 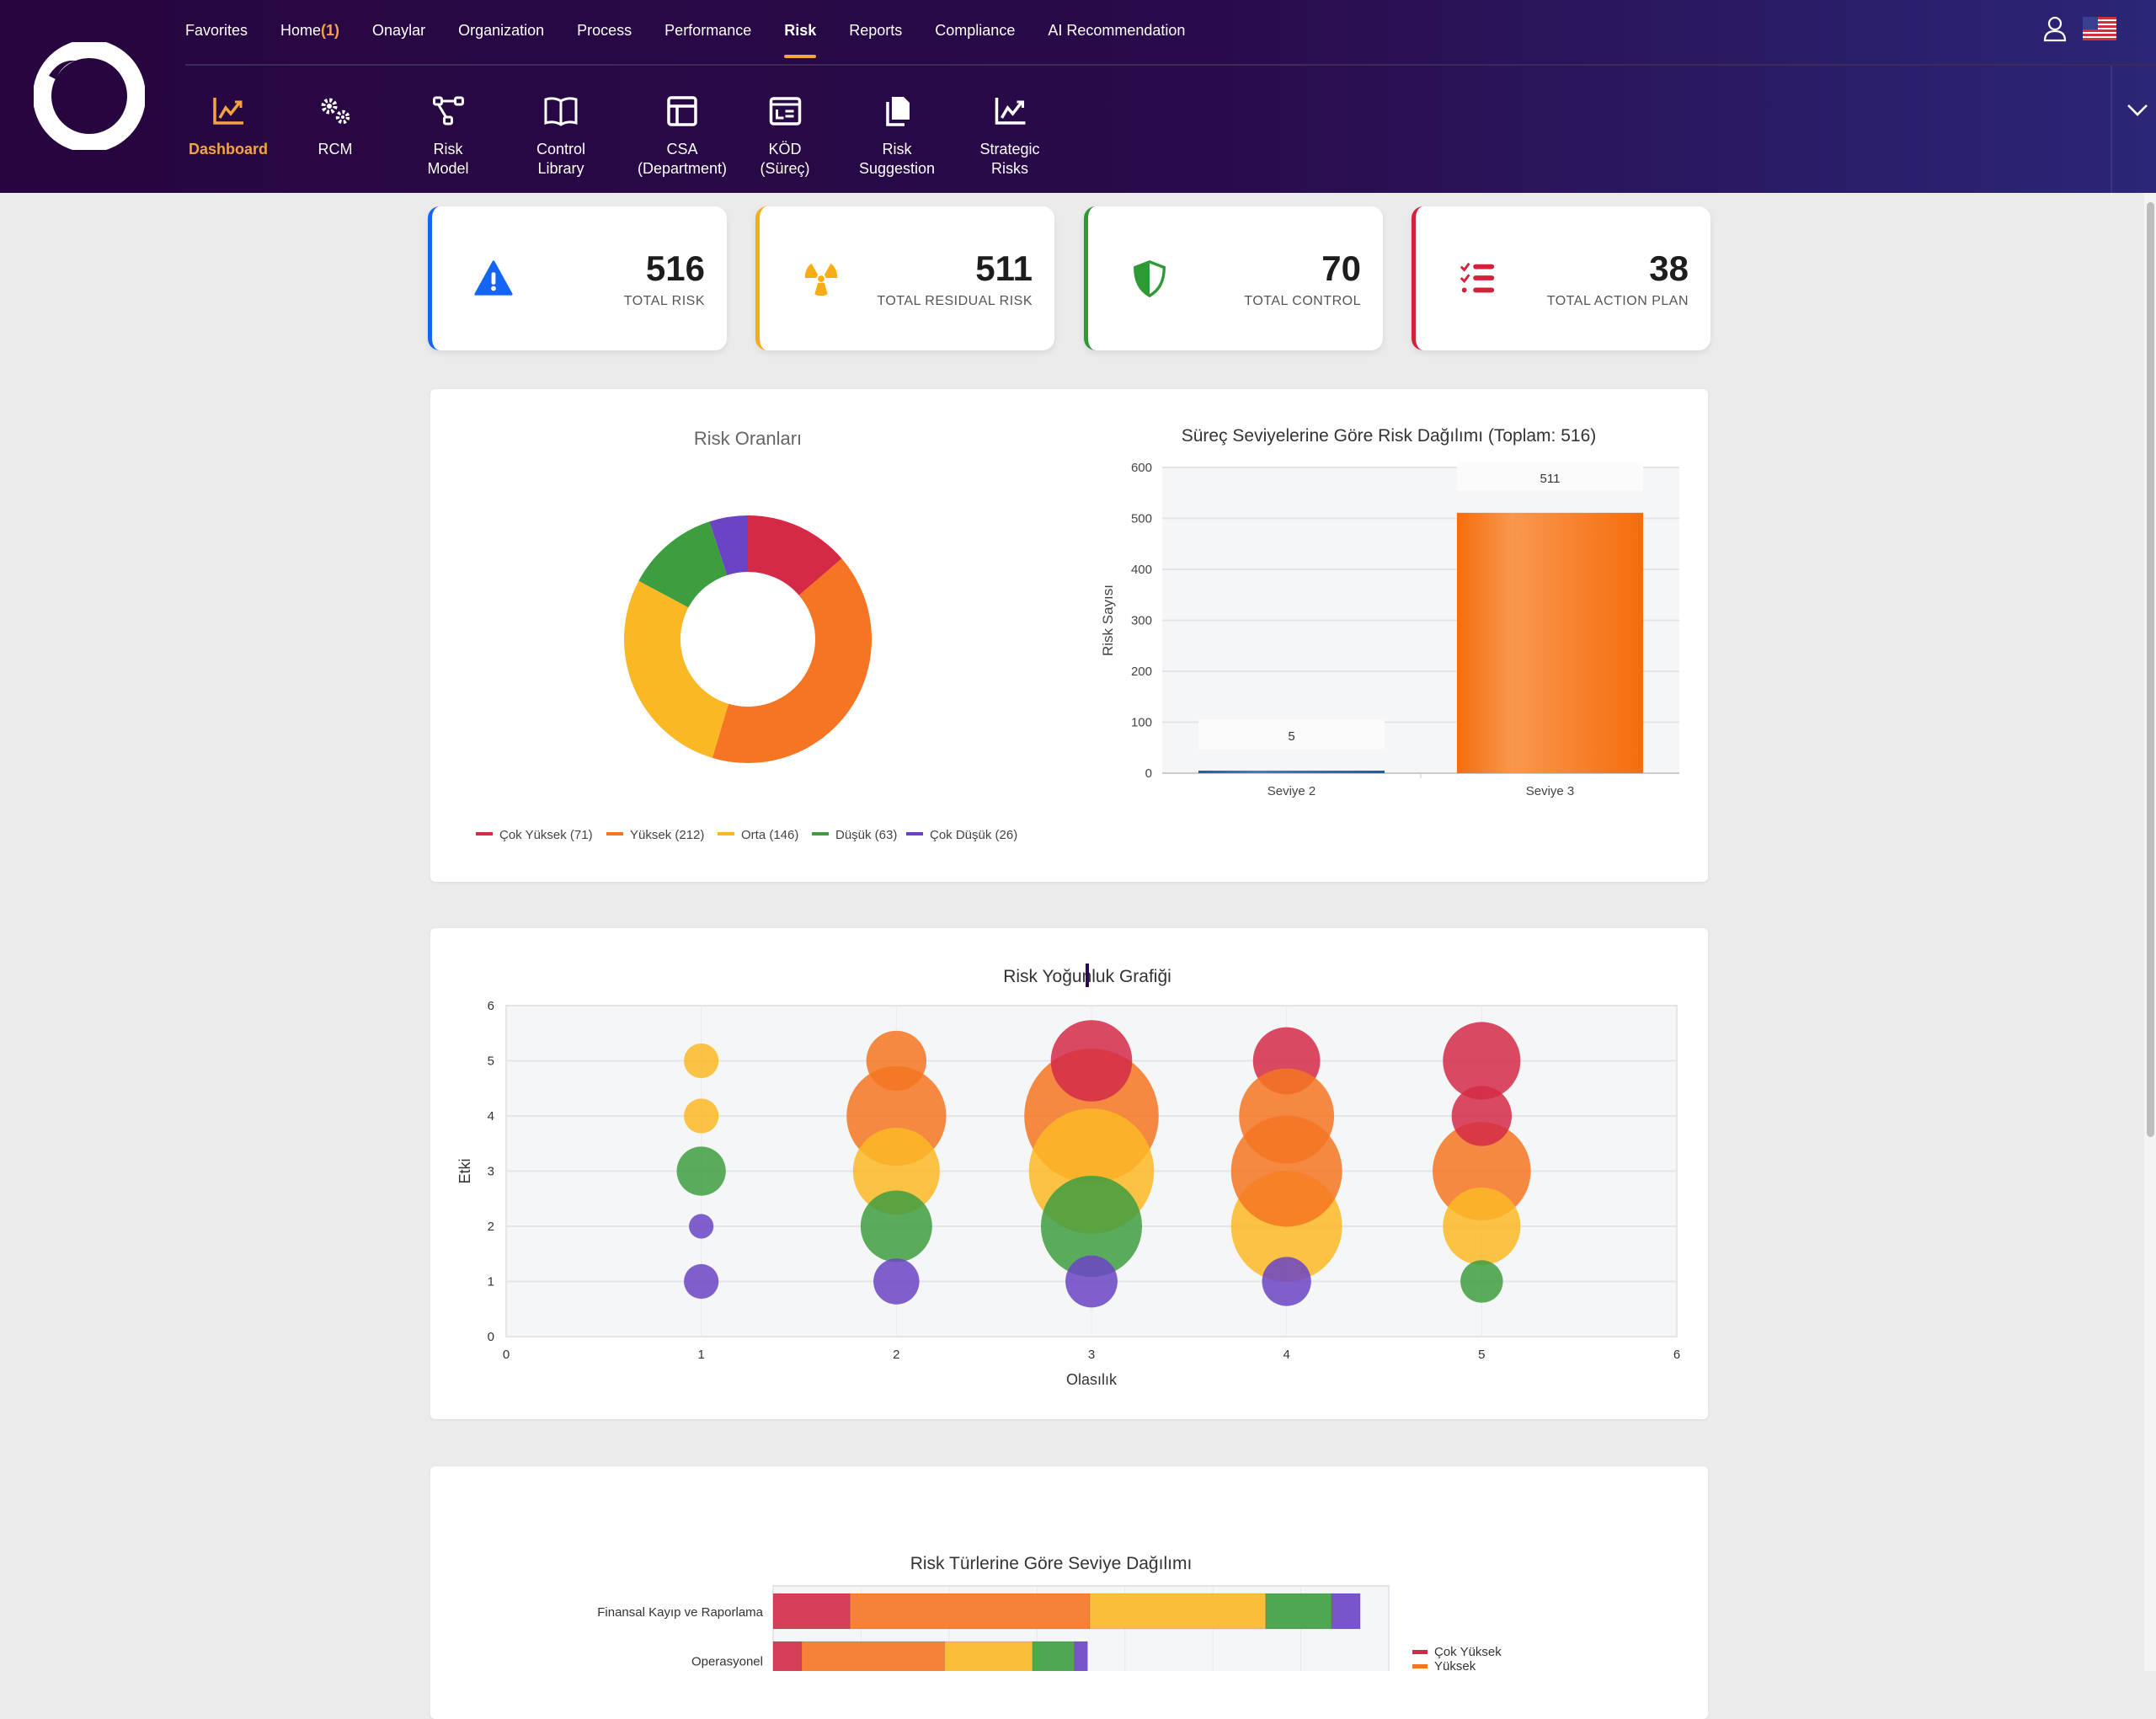 What do you see at coordinates (2137, 110) in the screenshot?
I see `chevron-down-icon` at bounding box center [2137, 110].